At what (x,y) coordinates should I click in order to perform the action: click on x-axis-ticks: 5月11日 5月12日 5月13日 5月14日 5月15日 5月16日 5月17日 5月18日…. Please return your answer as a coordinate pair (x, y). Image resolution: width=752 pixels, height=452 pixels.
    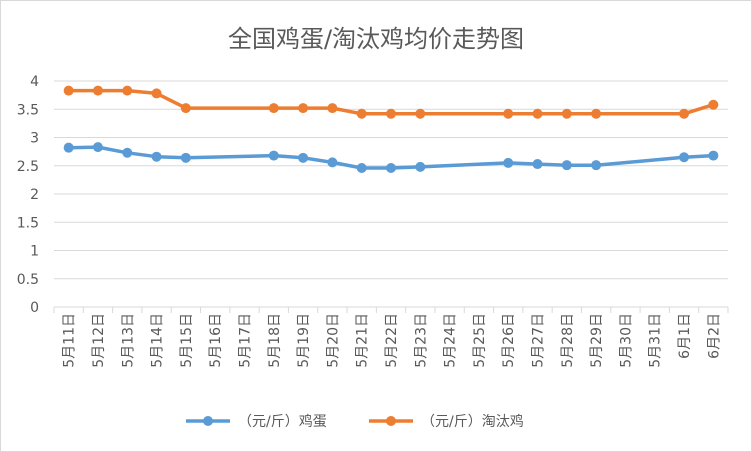
    Looking at the image, I should click on (391, 337).